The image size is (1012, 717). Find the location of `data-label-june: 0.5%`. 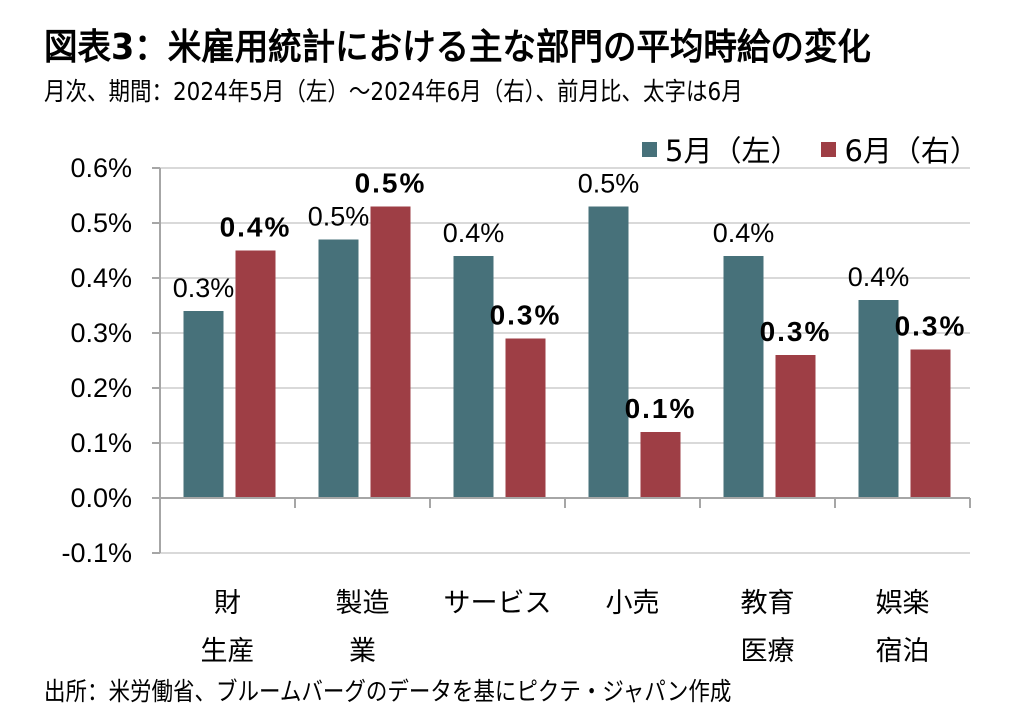

data-label-june: 0.5% is located at coordinates (391, 183).